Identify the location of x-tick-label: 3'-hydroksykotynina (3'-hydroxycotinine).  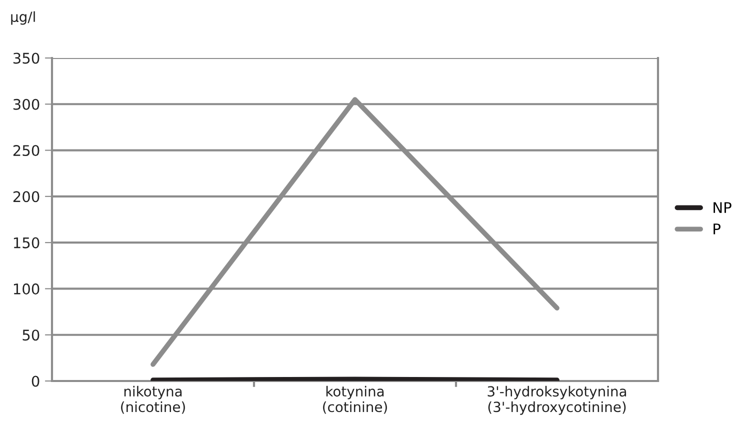
(557, 400).